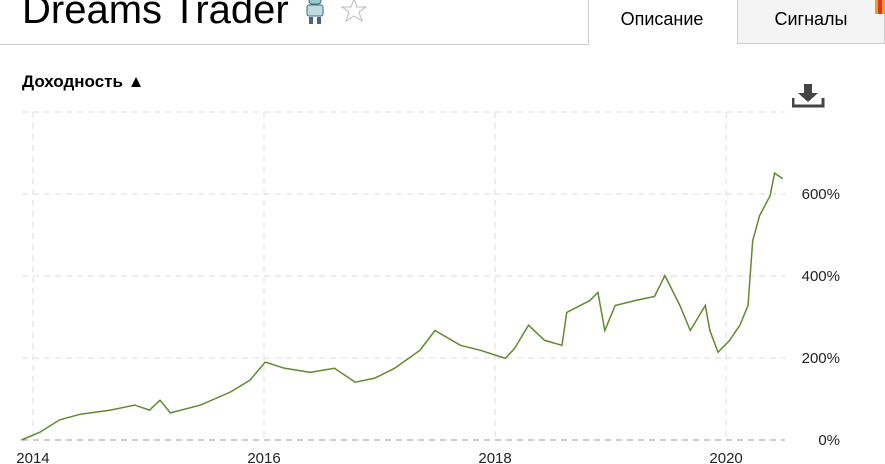 This screenshot has height=464, width=885. I want to click on y-tick-label: 0%, so click(829, 440).